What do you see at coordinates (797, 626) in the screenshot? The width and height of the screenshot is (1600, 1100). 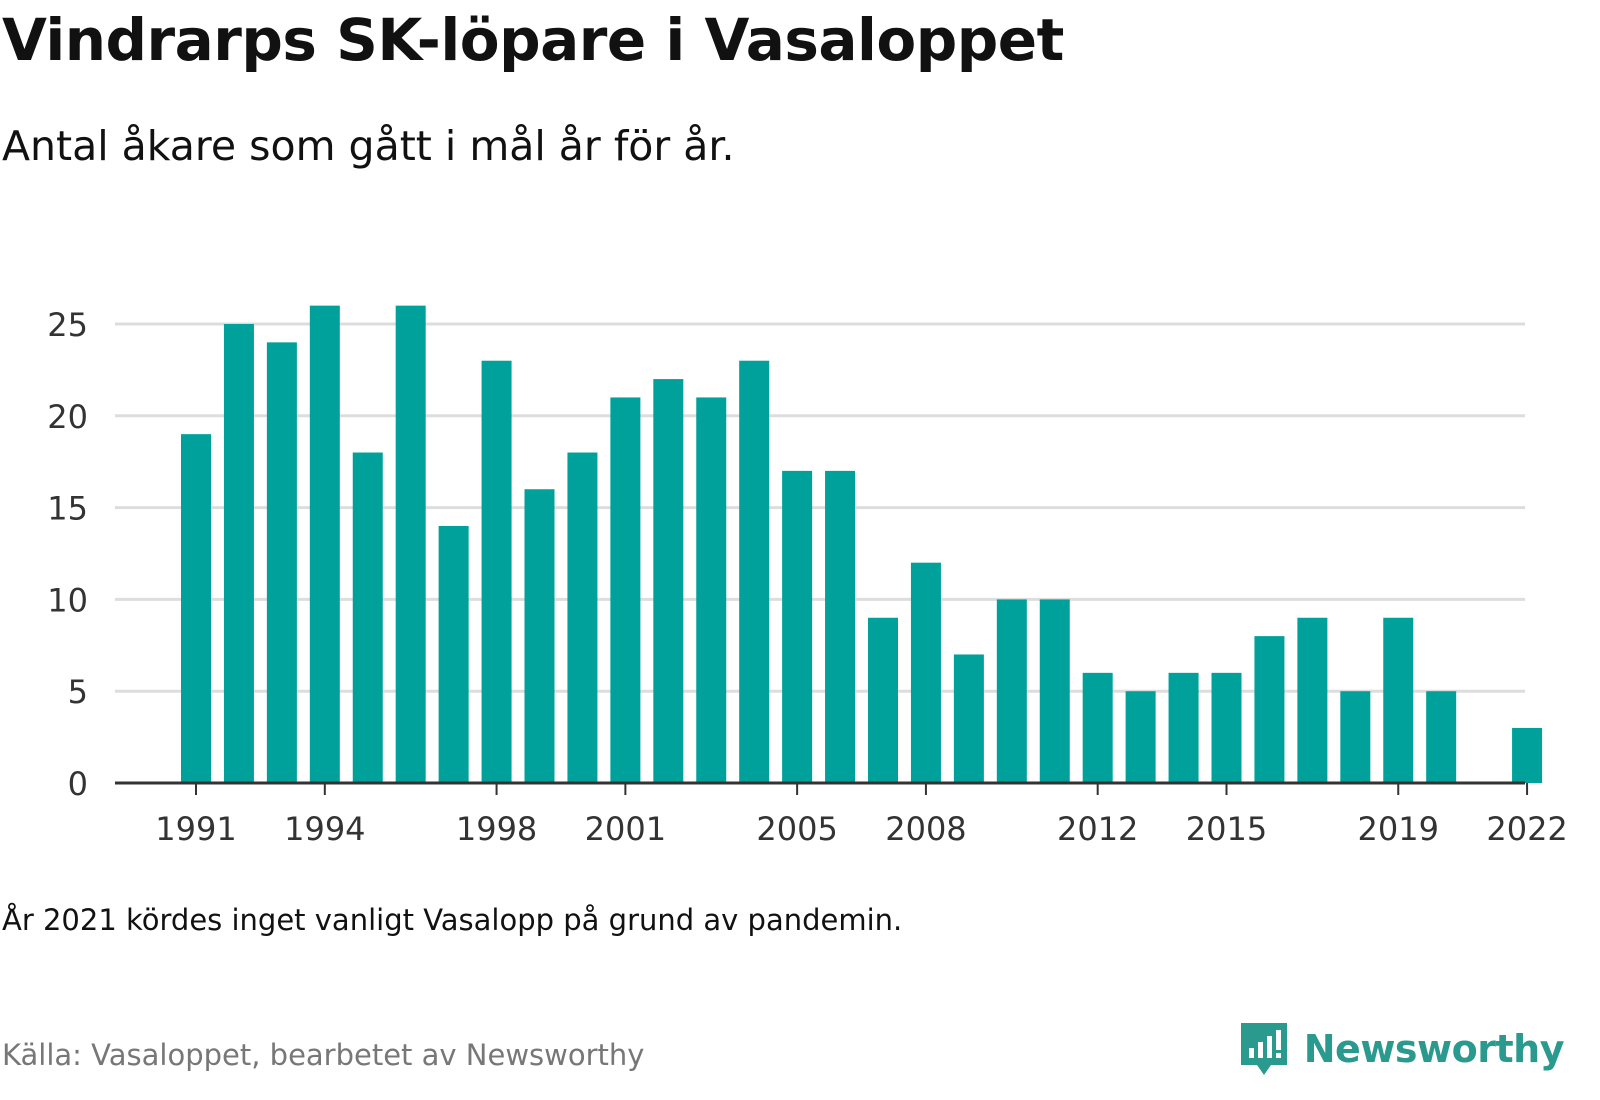 I see `bar-2005` at bounding box center [797, 626].